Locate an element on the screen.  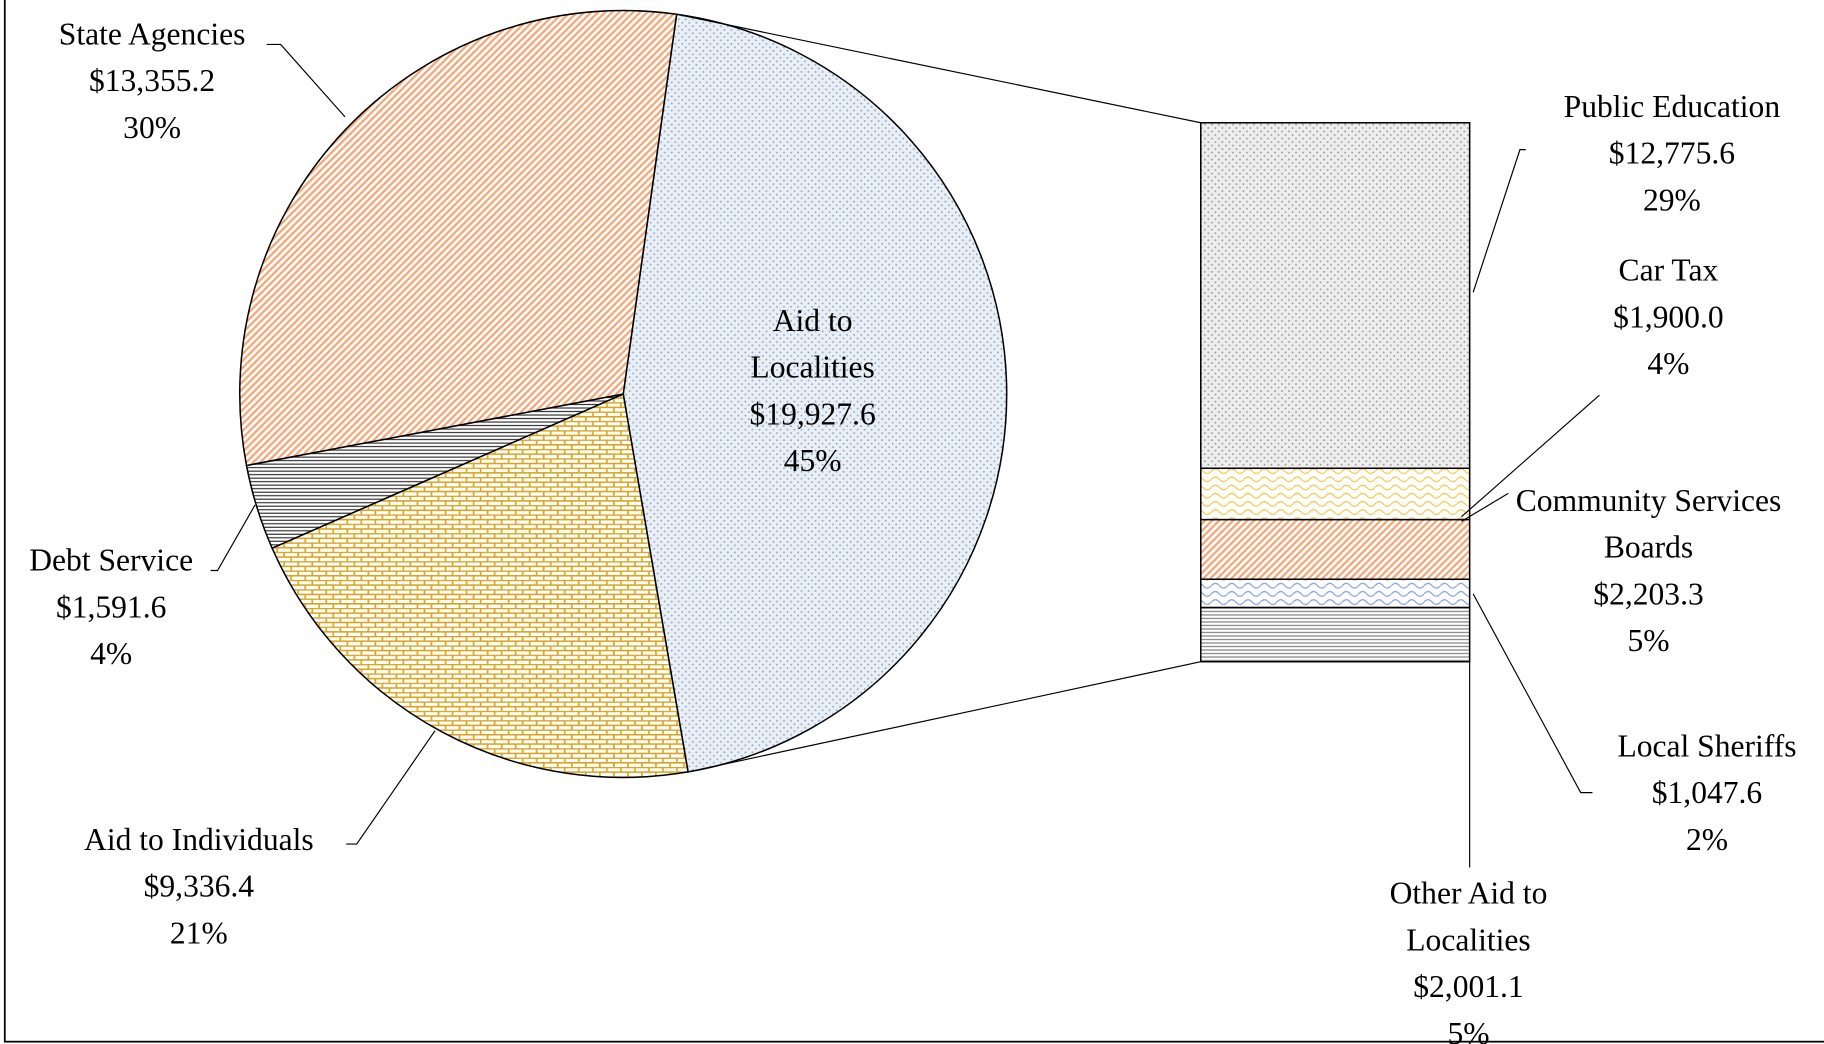
data-label-name: Debt Service is located at coordinates (111, 560).